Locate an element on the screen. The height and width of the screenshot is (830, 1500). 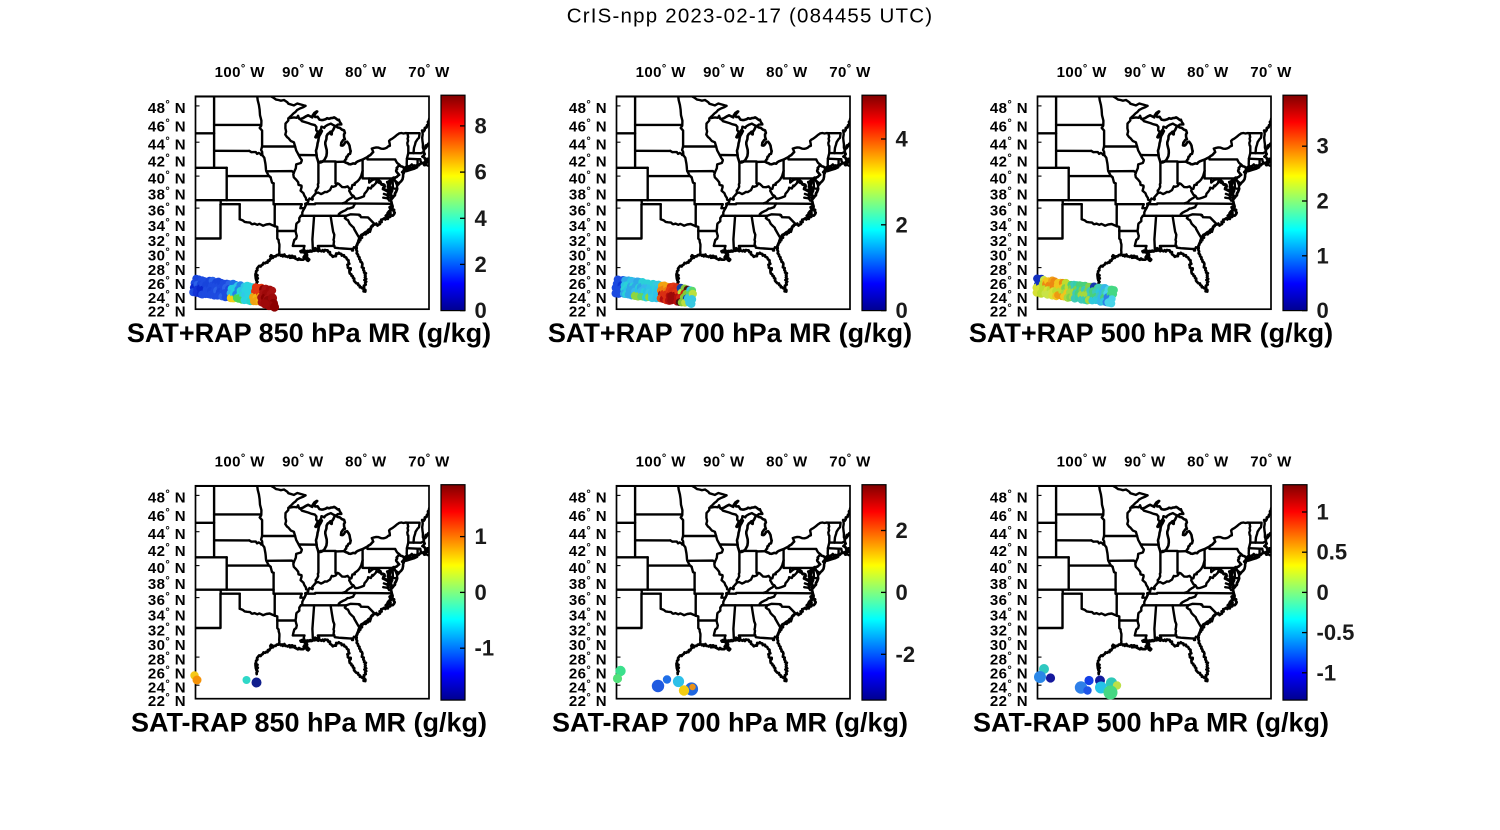
svg-text: SAT-RAP 700 hPa MR (g/kg) is located at coordinates (730, 723).